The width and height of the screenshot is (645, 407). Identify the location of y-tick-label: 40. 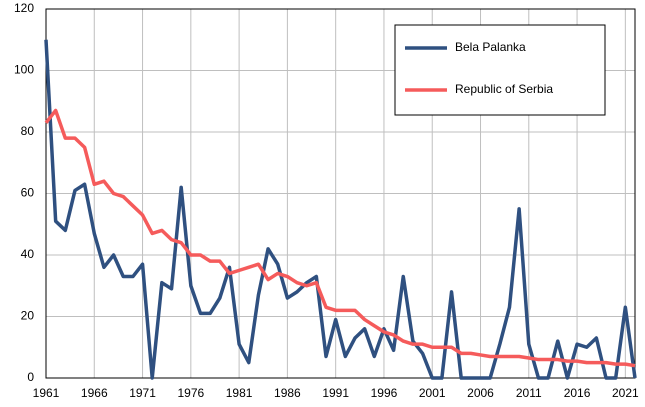
(28, 254).